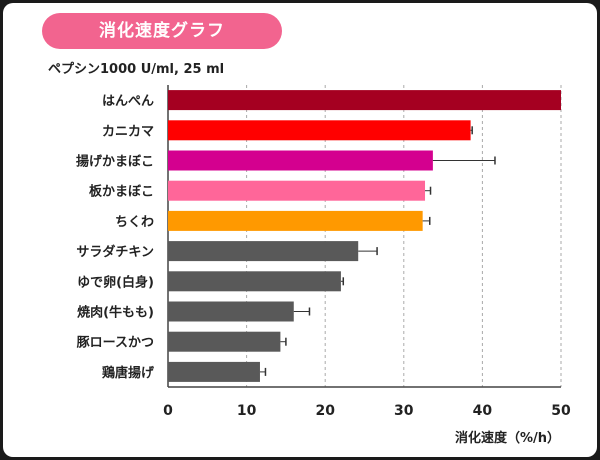 The image size is (600, 460). Describe the element at coordinates (121, 192) in the screenshot. I see `category-label: 板かまぼこ` at that location.